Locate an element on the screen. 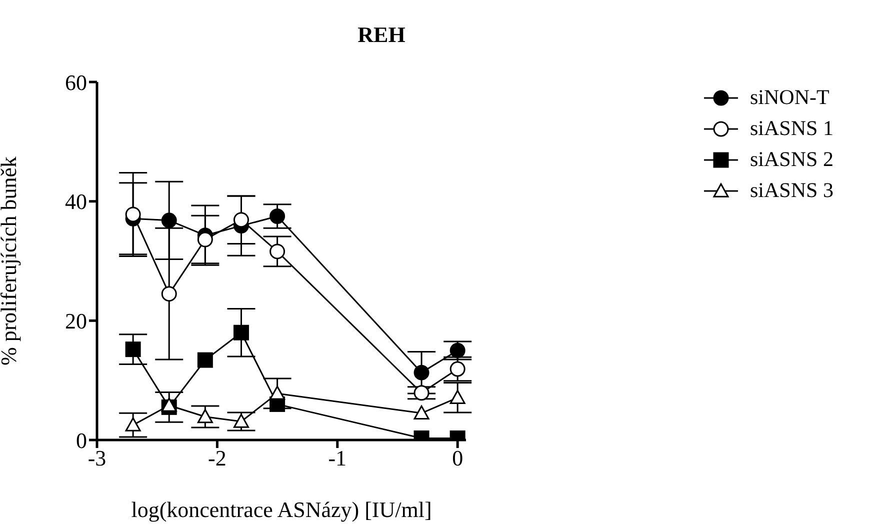 This screenshot has width=874, height=527. y-tick-label: 60 is located at coordinates (76, 82).